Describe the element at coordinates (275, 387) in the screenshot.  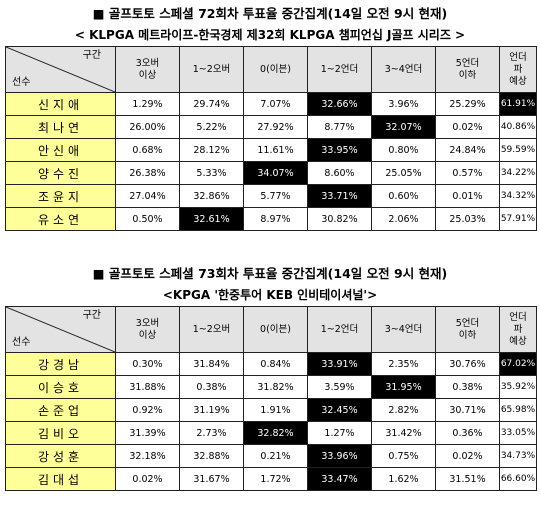
I see `vote-rate-cell: 31.82%` at that location.